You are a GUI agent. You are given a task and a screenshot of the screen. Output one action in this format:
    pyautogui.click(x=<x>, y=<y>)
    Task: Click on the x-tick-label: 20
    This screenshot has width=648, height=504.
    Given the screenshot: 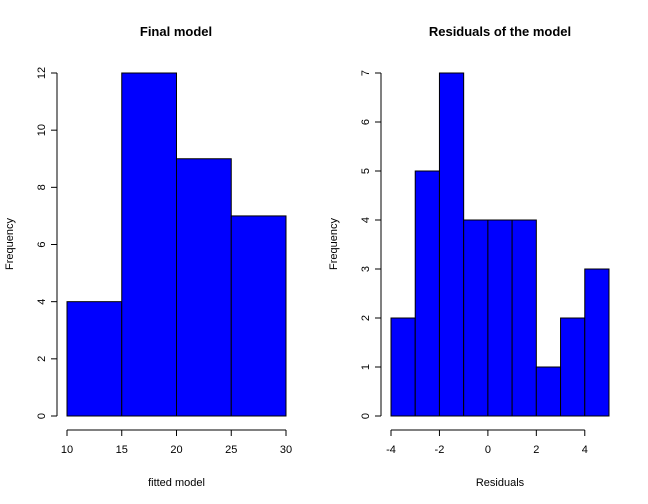 What is the action you would take?
    pyautogui.click(x=176, y=450)
    